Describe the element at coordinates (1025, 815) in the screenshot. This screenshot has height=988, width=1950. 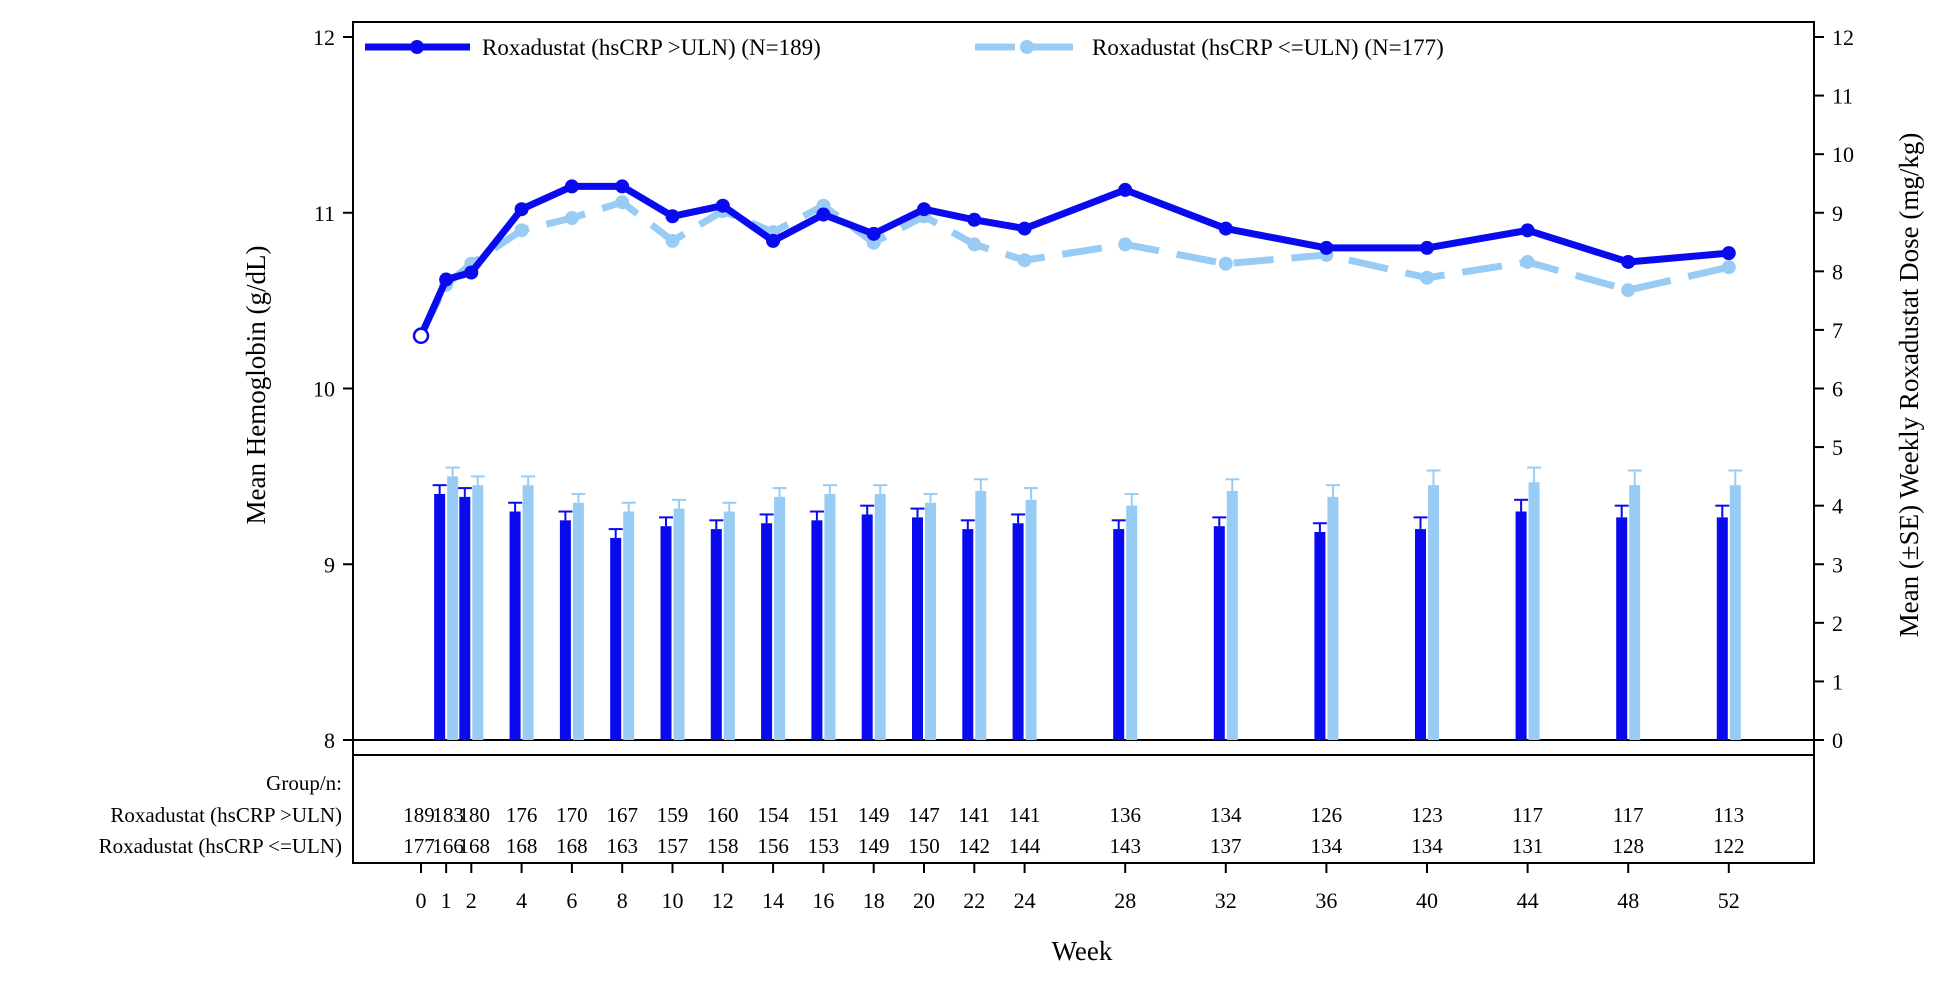
I see `table-count: 141` at that location.